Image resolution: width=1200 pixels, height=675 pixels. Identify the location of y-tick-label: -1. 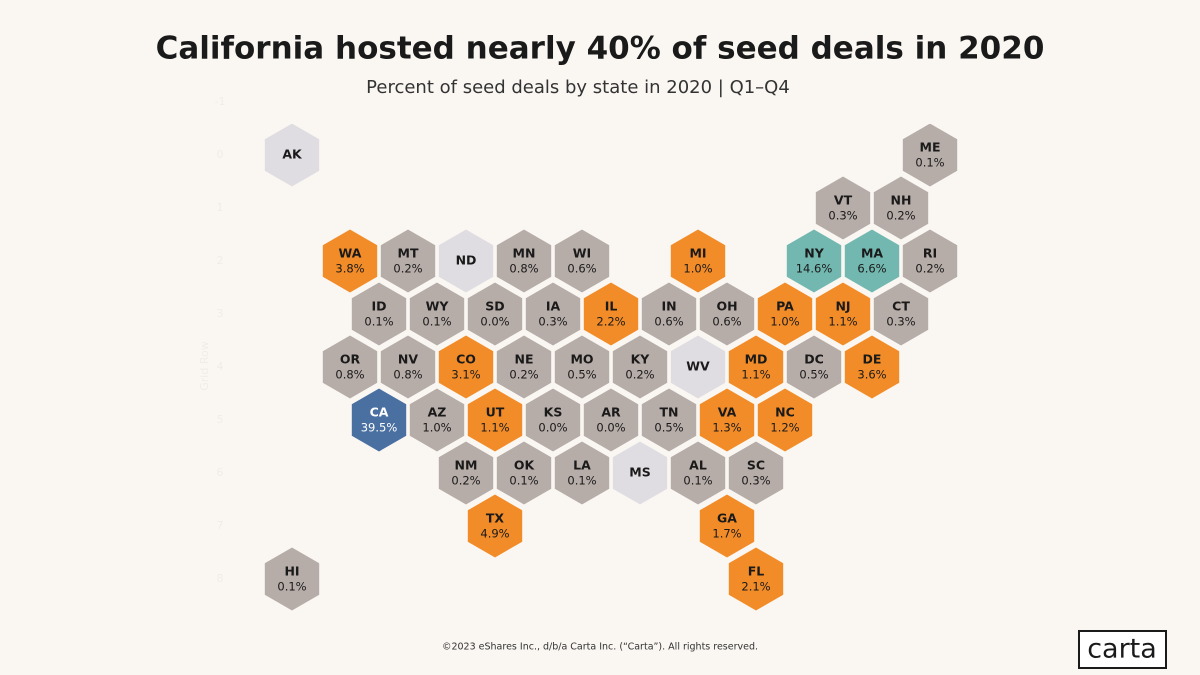
(220, 101).